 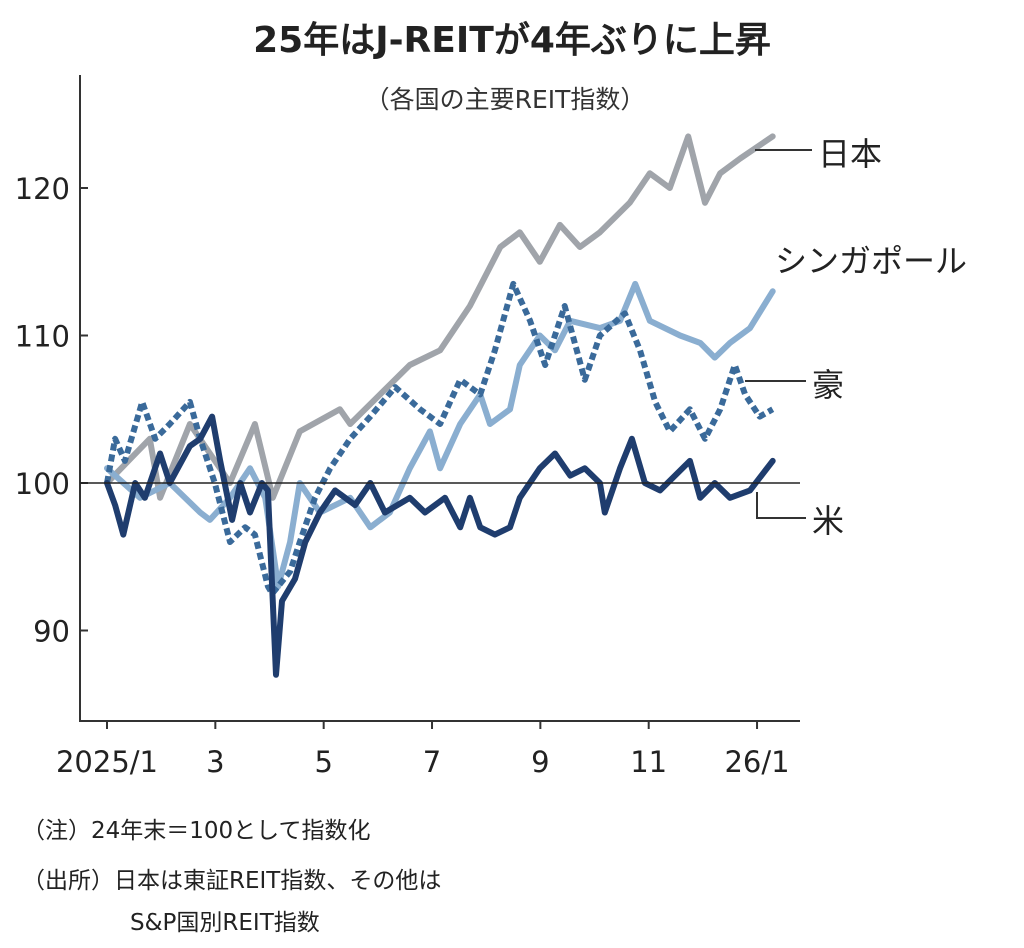 What do you see at coordinates (215, 762) in the screenshot?
I see `x-tick-label: 3` at bounding box center [215, 762].